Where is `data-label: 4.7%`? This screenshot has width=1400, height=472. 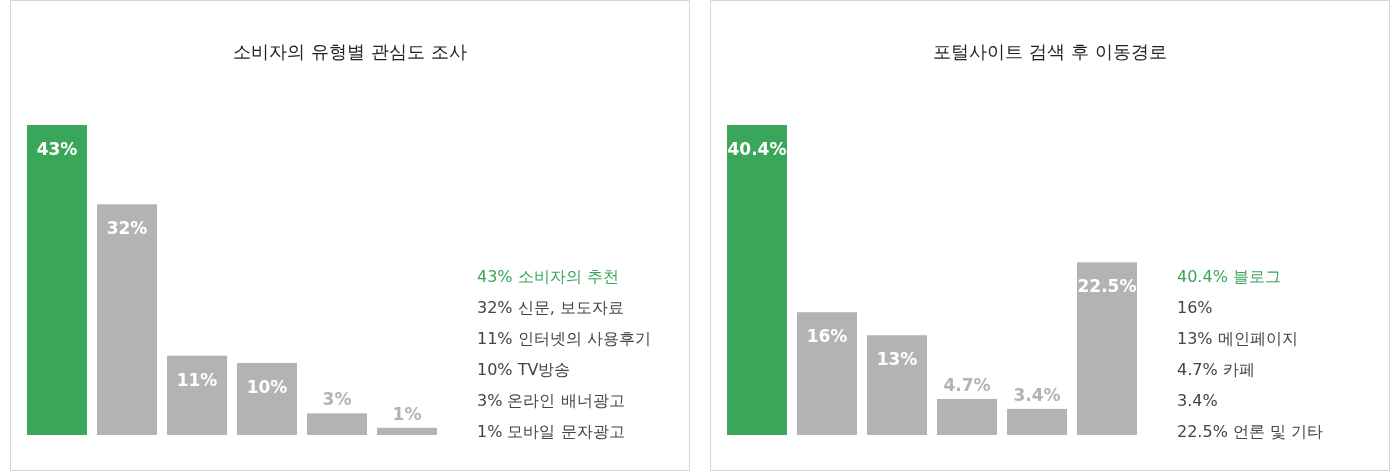 data-label: 4.7% is located at coordinates (967, 384).